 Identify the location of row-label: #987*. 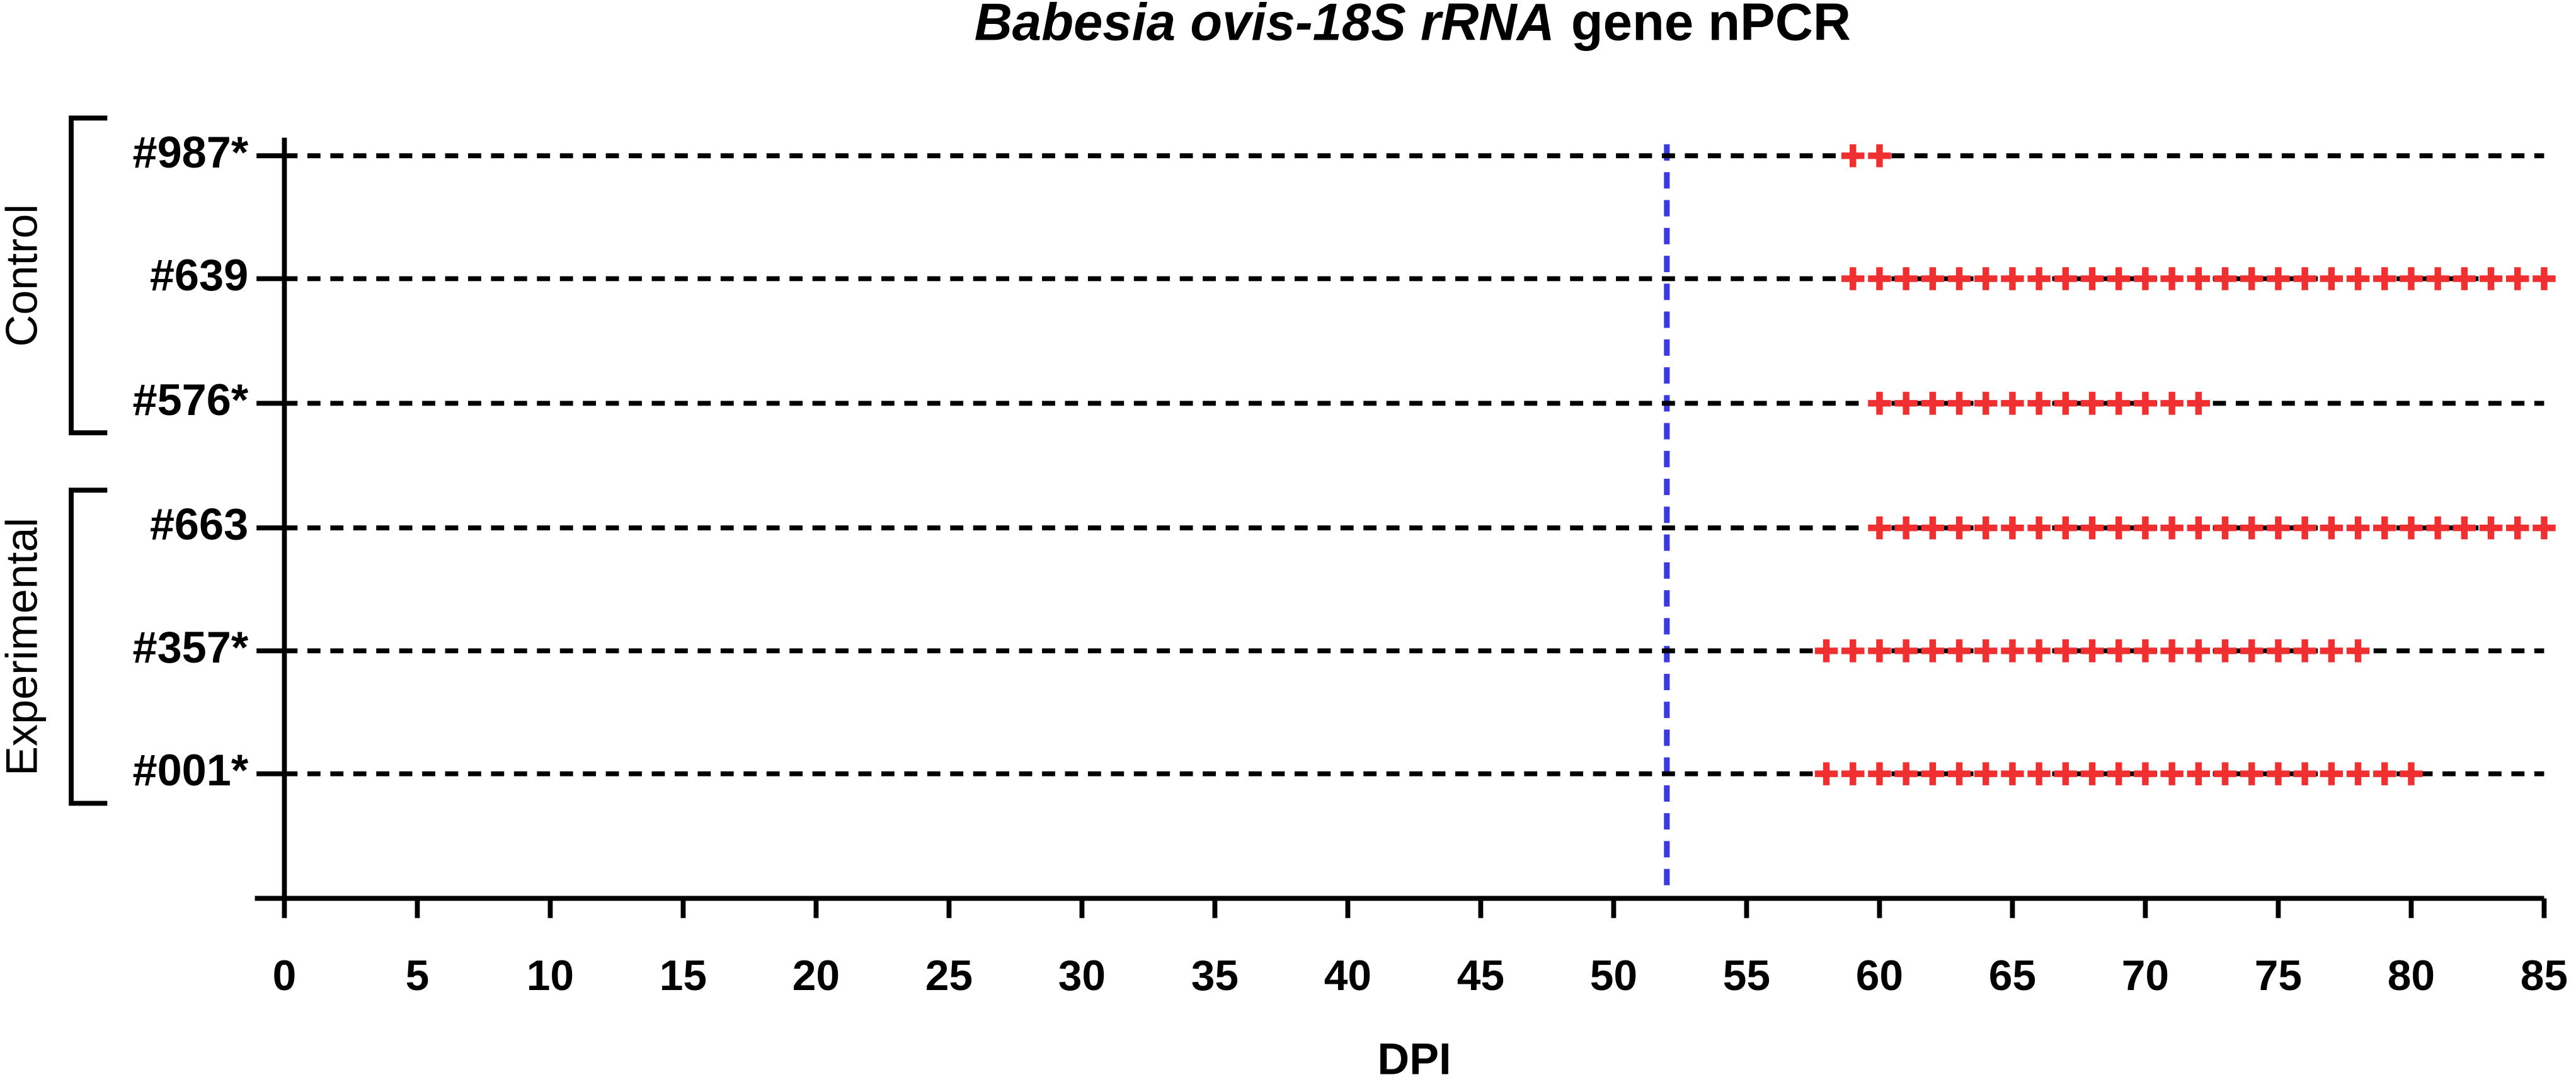
(191, 152).